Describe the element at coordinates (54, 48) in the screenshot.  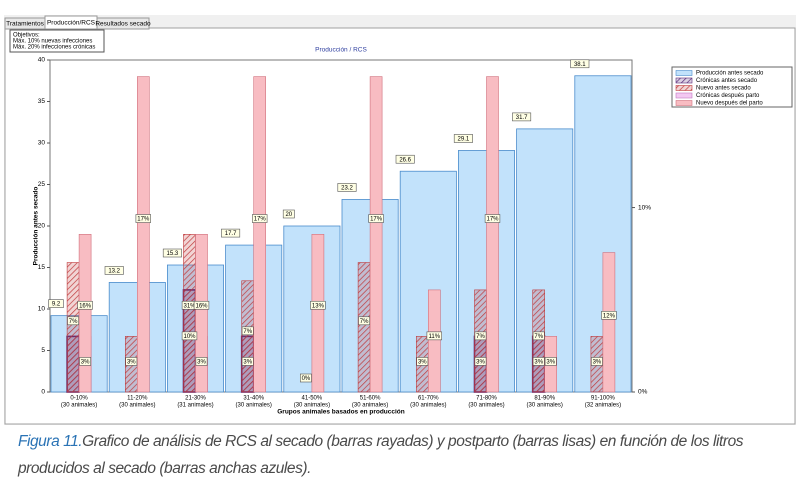
I see `objectives-line: Máx. 20% infecciones crónicas` at that location.